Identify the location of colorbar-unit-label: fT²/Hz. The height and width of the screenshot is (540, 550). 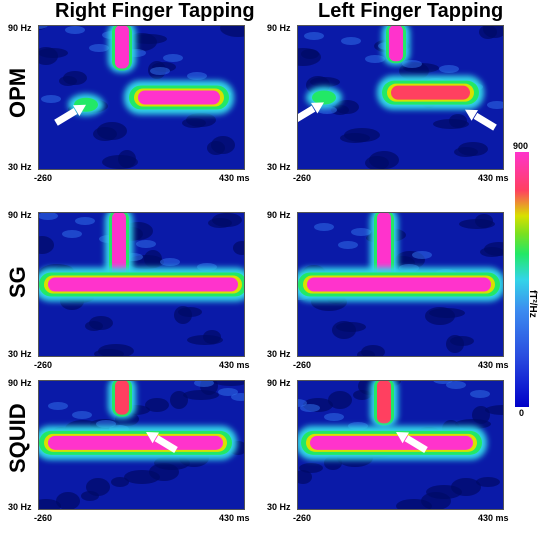
(532, 304).